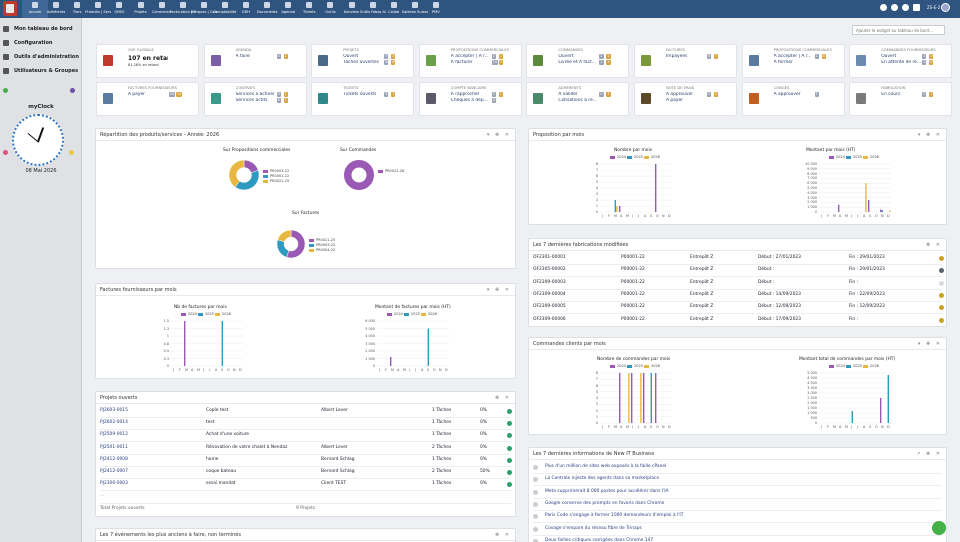 The width and height of the screenshot is (960, 542). What do you see at coordinates (204, 9) in the screenshot?
I see `menu-8: Banques | Caisses` at bounding box center [204, 9].